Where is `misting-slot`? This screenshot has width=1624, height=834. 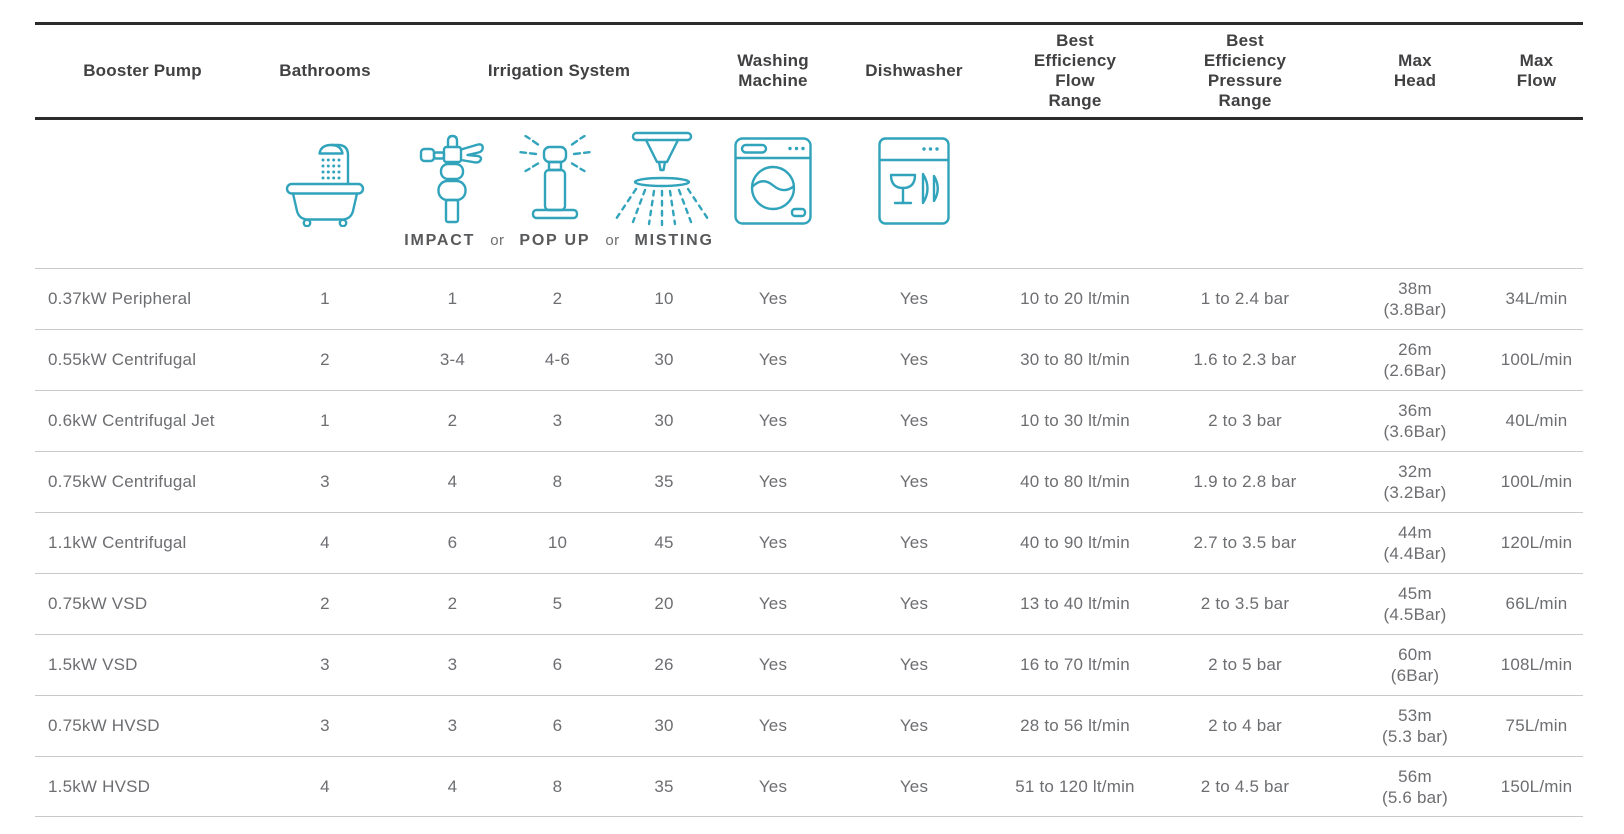
misting-slot is located at coordinates (662, 178).